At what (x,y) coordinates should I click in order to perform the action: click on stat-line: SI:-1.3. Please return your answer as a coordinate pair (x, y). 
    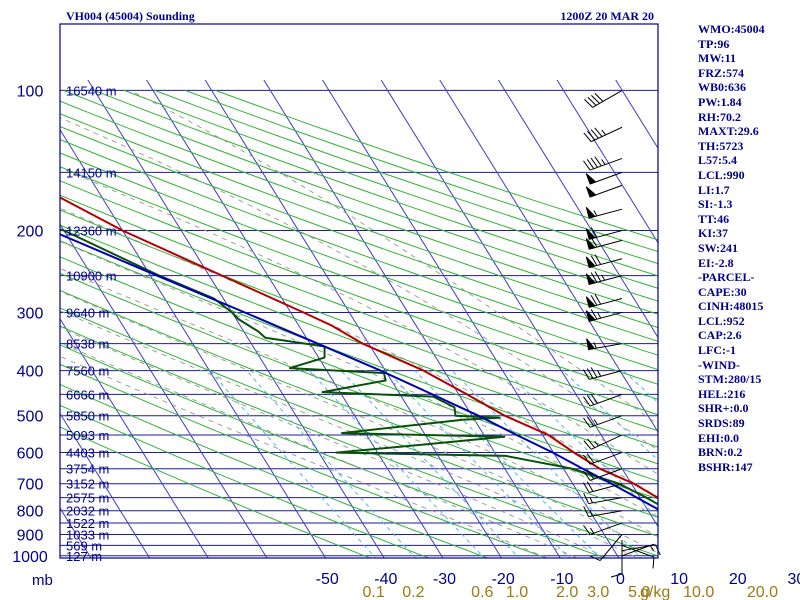
    Looking at the image, I should click on (715, 204).